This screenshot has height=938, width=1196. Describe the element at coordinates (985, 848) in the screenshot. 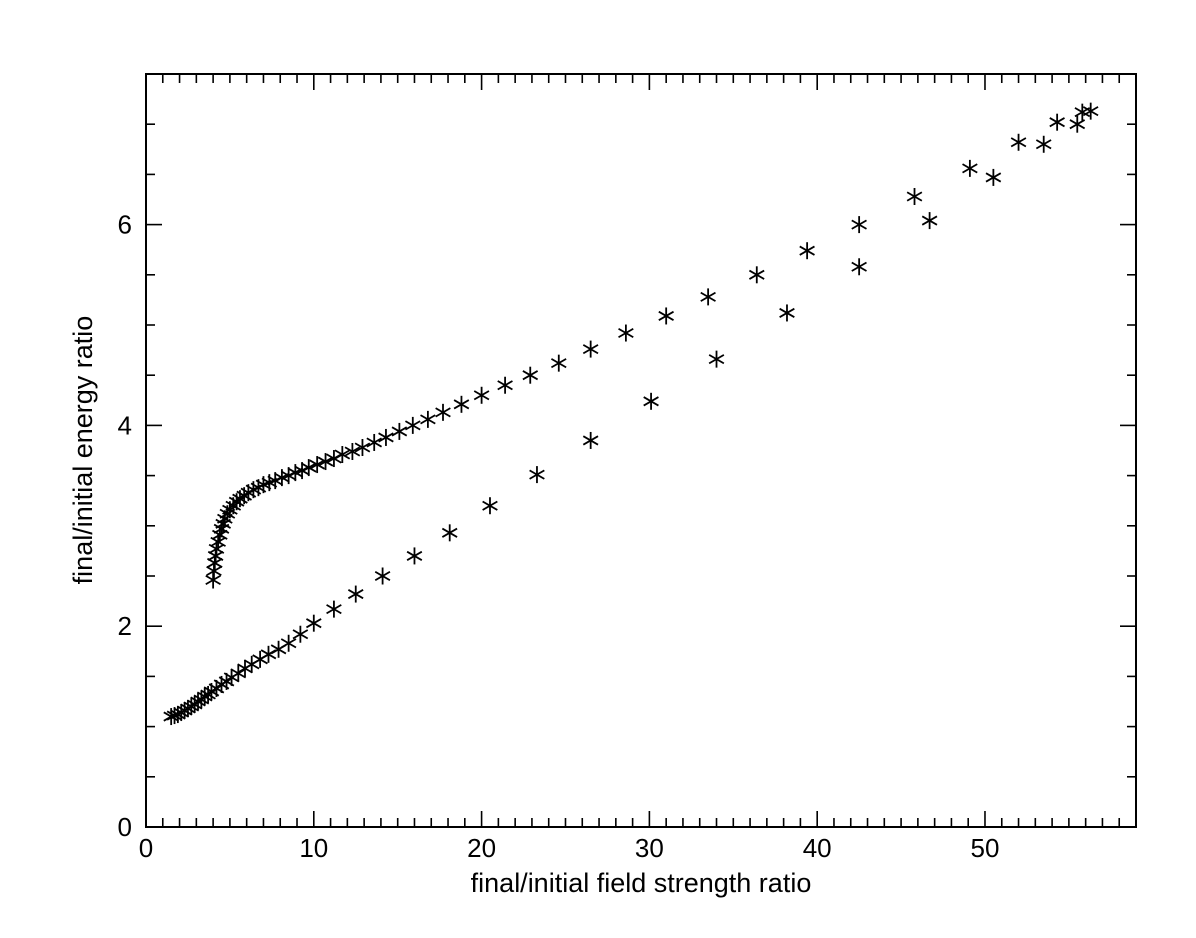

I see `x-tick-label: 50` at that location.